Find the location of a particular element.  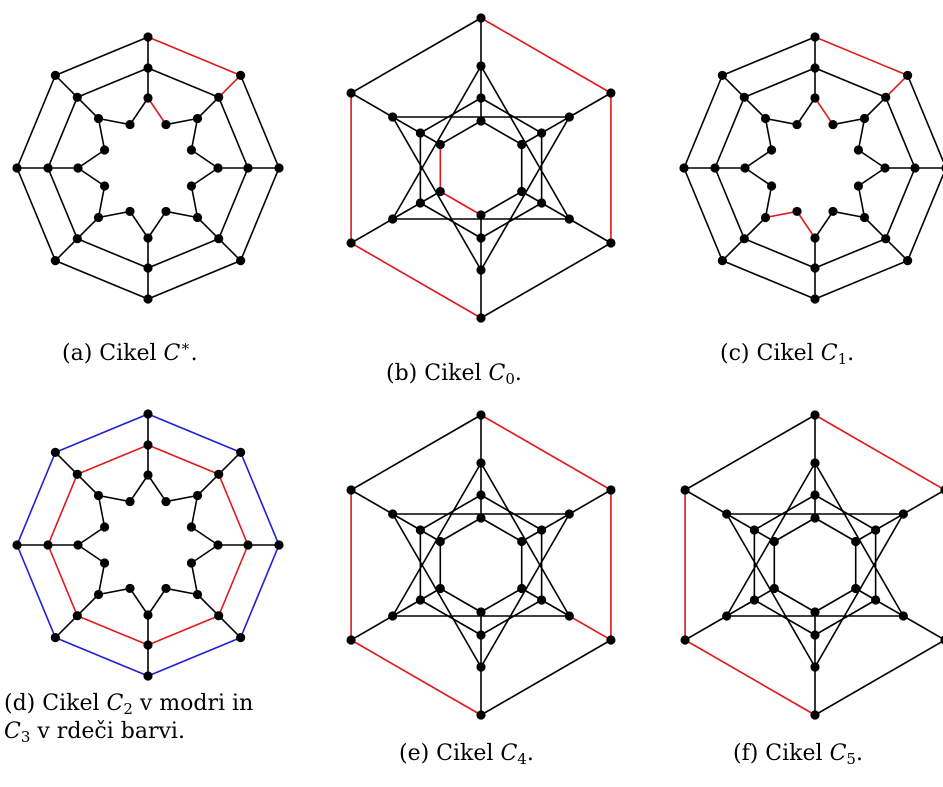

panel-e-graph is located at coordinates (481, 565).